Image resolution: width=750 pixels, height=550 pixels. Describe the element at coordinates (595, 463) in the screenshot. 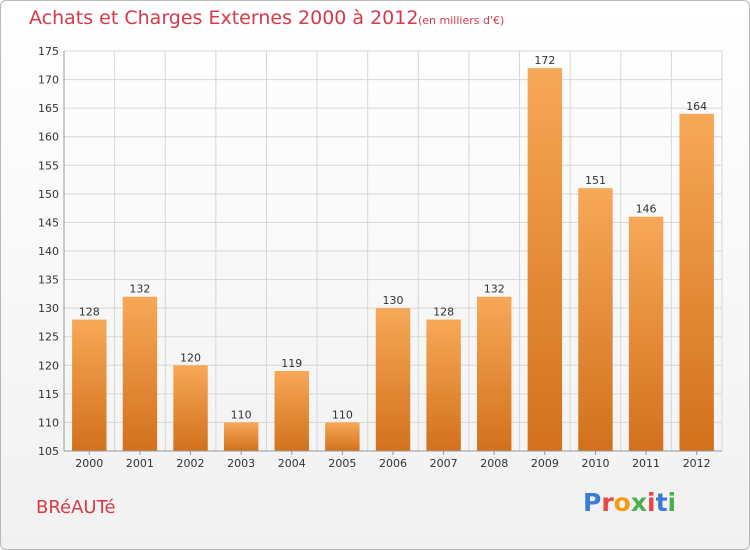

I see `x-tick-label-2010: 2010` at that location.